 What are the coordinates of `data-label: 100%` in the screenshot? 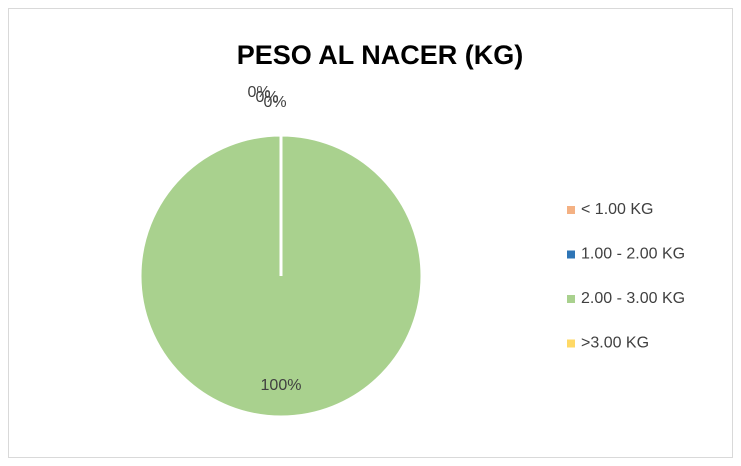 It's located at (281, 385).